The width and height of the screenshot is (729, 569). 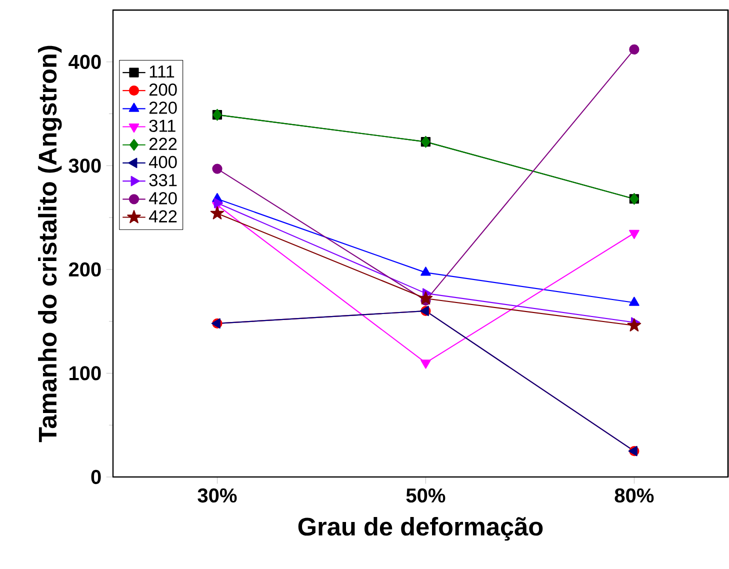 What do you see at coordinates (426, 495) in the screenshot?
I see `x-tick-label: 50%` at bounding box center [426, 495].